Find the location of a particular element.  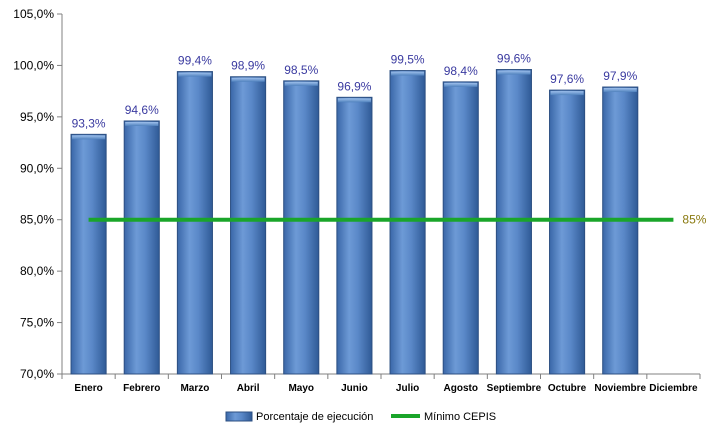

x-tick-label: Septiembre is located at coordinates (514, 388).